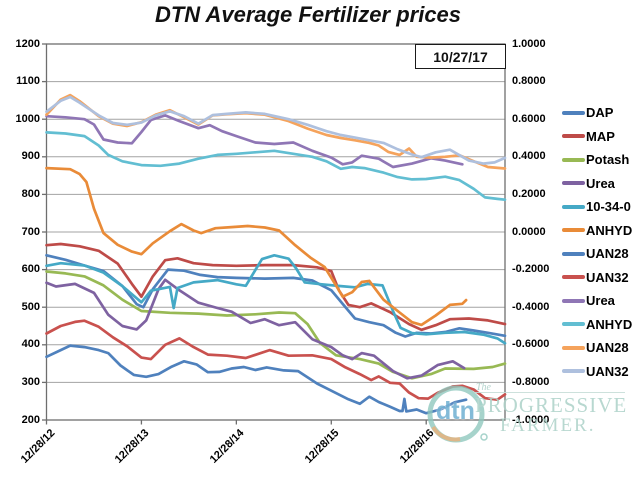 Image resolution: width=640 pixels, height=480 pixels. I want to click on right-axis-tick-label: -1.0000, so click(531, 419).